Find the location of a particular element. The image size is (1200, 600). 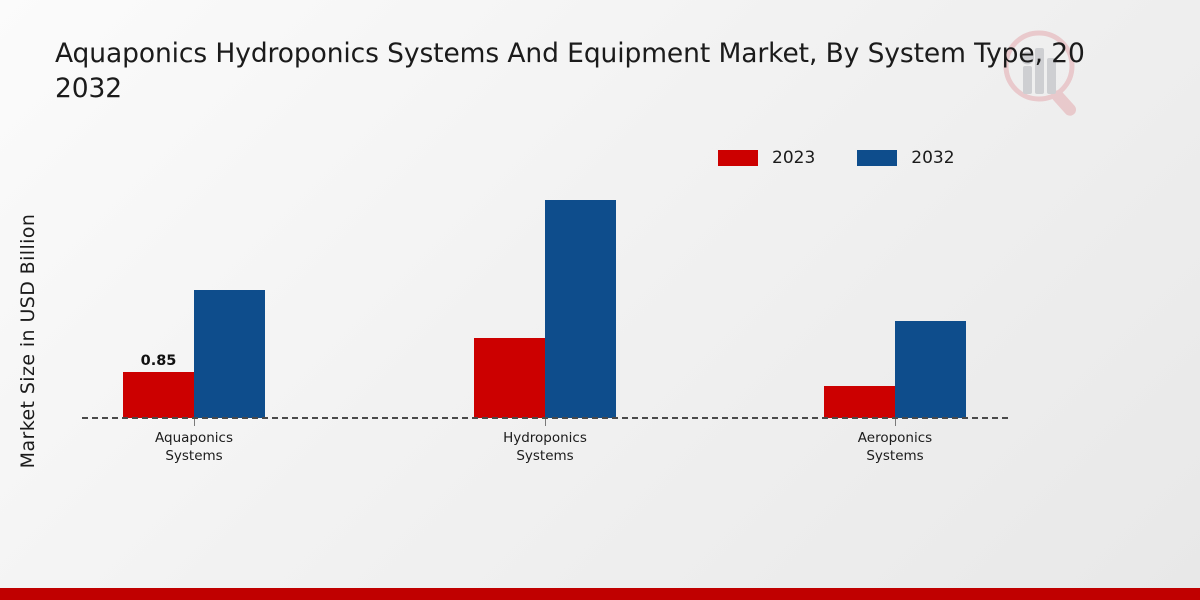

bar-aquaponics-2032 is located at coordinates (229, 354).